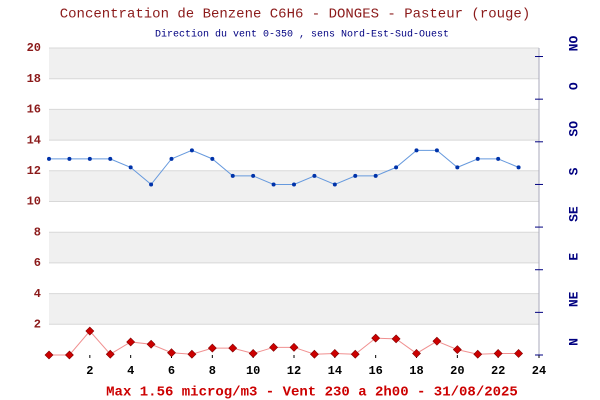 This screenshot has height=400, width=600. Describe the element at coordinates (573, 86) in the screenshot. I see `y2-tick-label: O` at that location.